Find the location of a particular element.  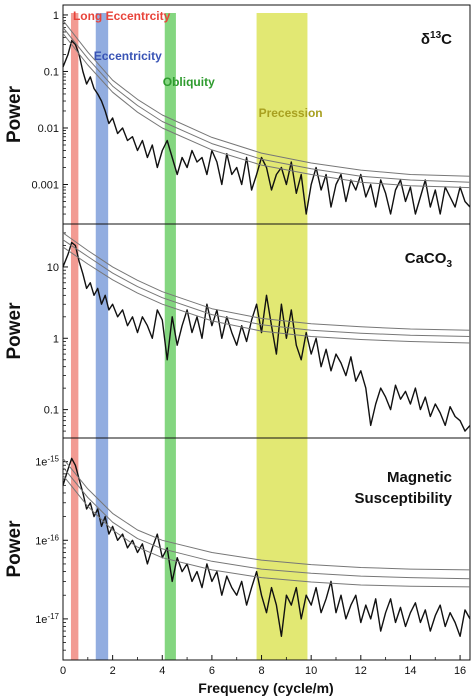

y-tick-label: 1e-16 is located at coordinates (47, 540).